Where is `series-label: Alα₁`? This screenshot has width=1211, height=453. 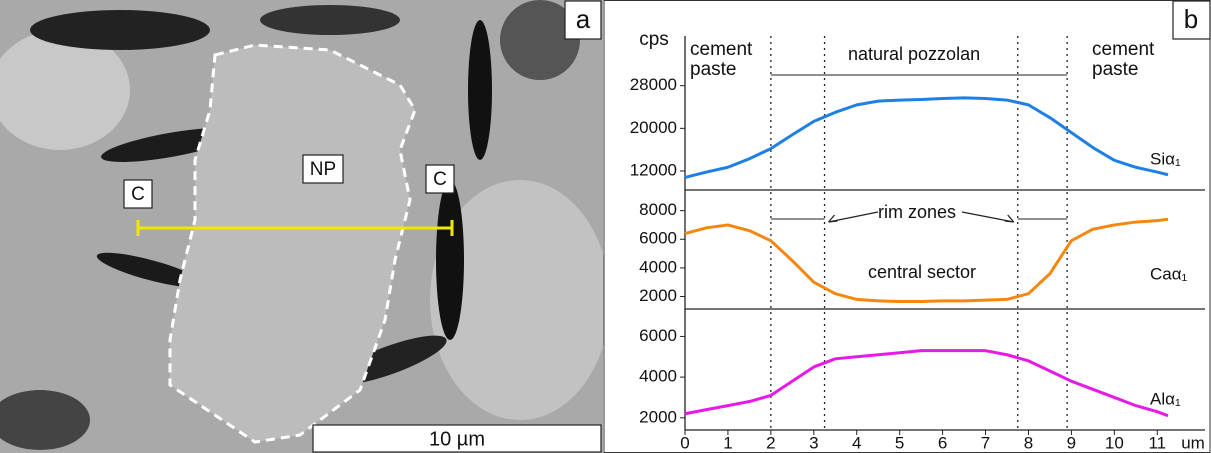
series-label: Alα₁ is located at coordinates (1165, 398).